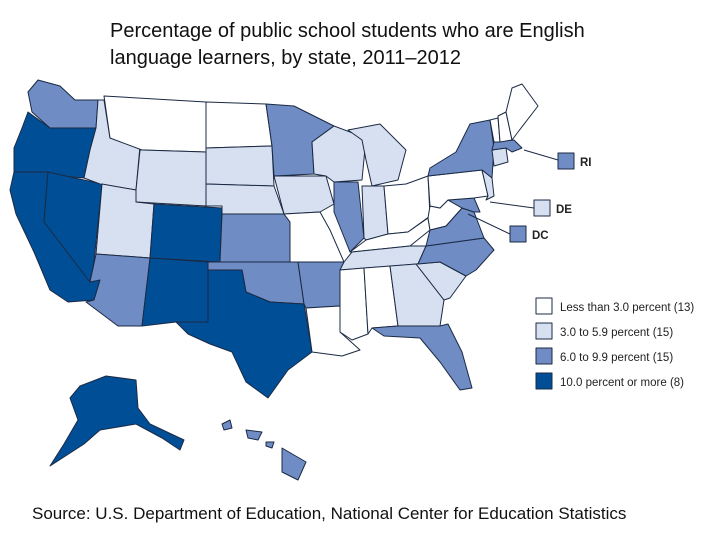  What do you see at coordinates (586, 163) in the screenshot?
I see `callout-label-RI: RI` at bounding box center [586, 163].